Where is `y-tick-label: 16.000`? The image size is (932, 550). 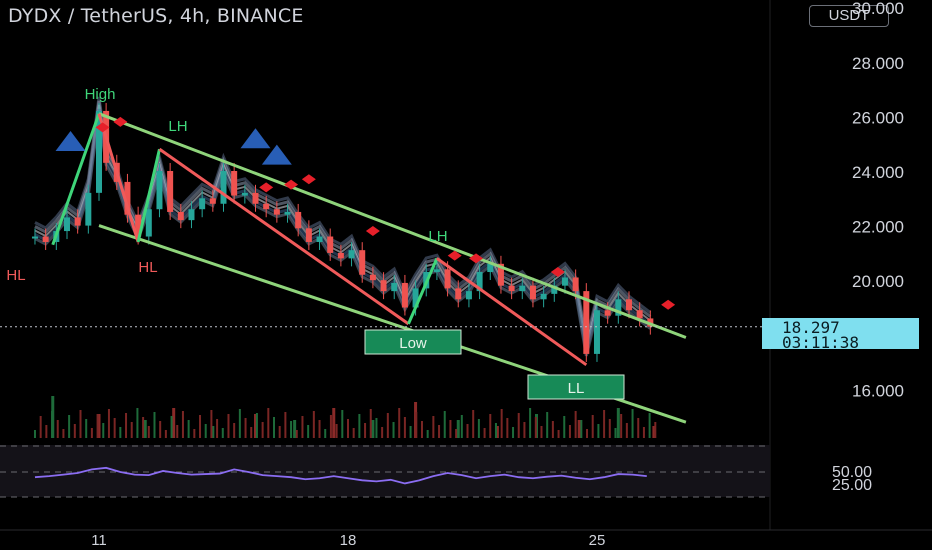
y-tick-label: 16.000 is located at coordinates (878, 390).